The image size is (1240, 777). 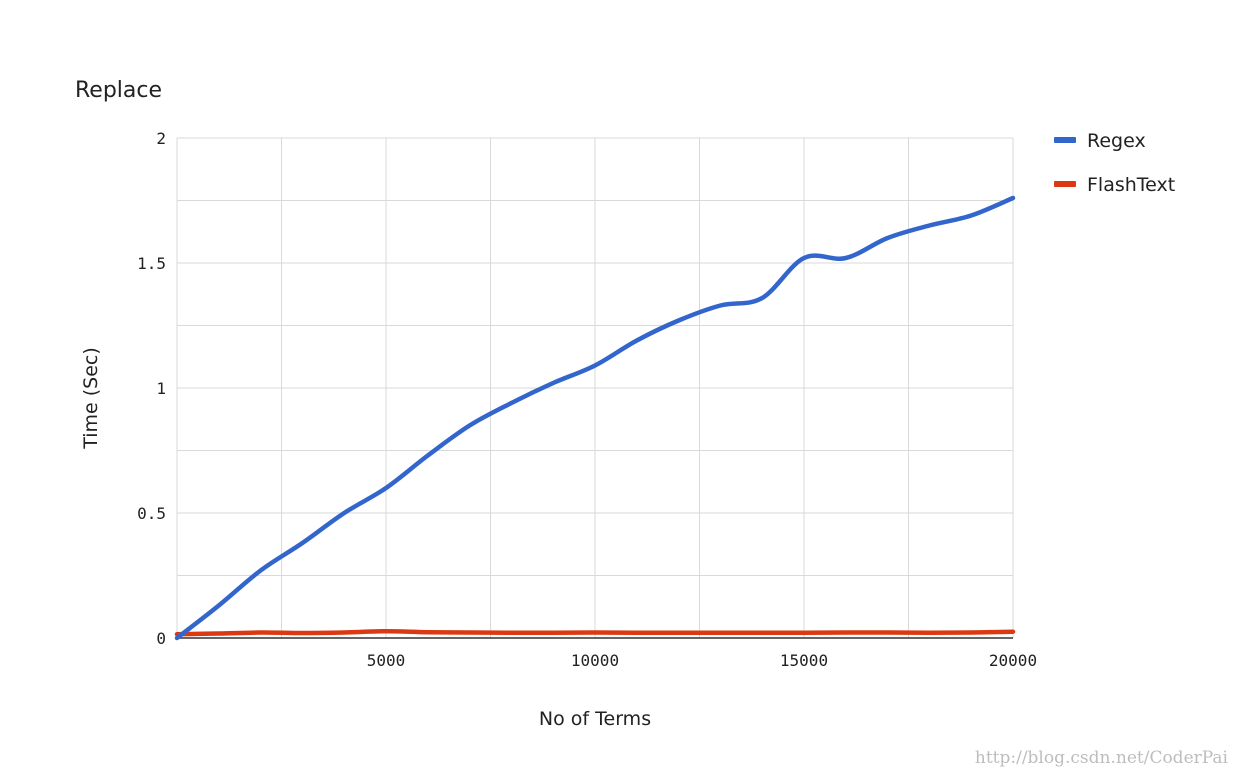 What do you see at coordinates (595, 632) in the screenshot?
I see `series-line-flashtext` at bounding box center [595, 632].